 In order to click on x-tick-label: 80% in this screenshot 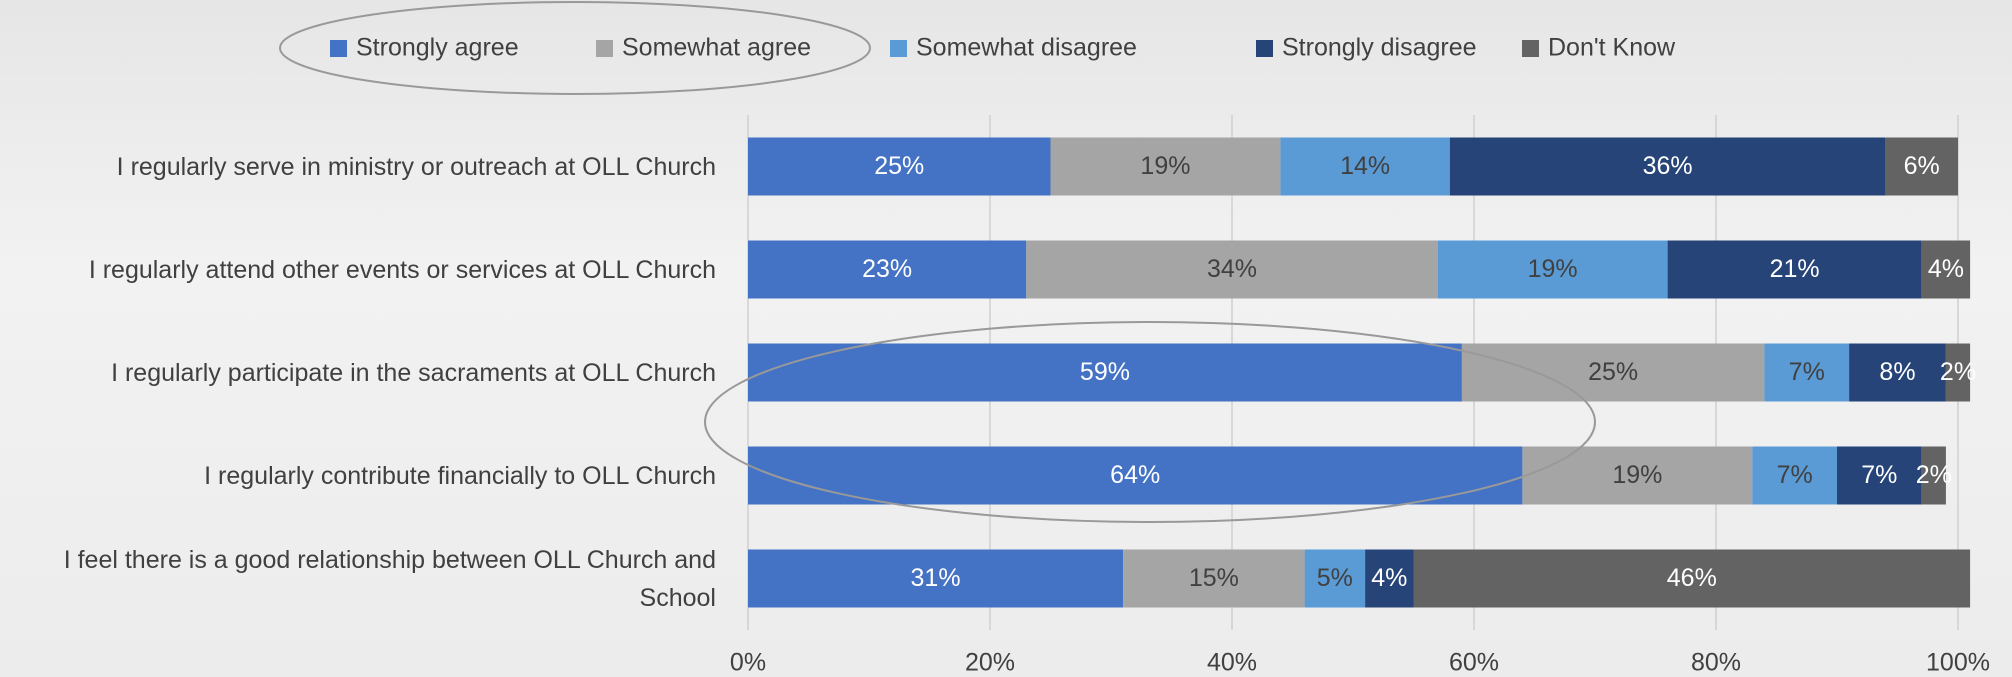, I will do `click(1716, 663)`.